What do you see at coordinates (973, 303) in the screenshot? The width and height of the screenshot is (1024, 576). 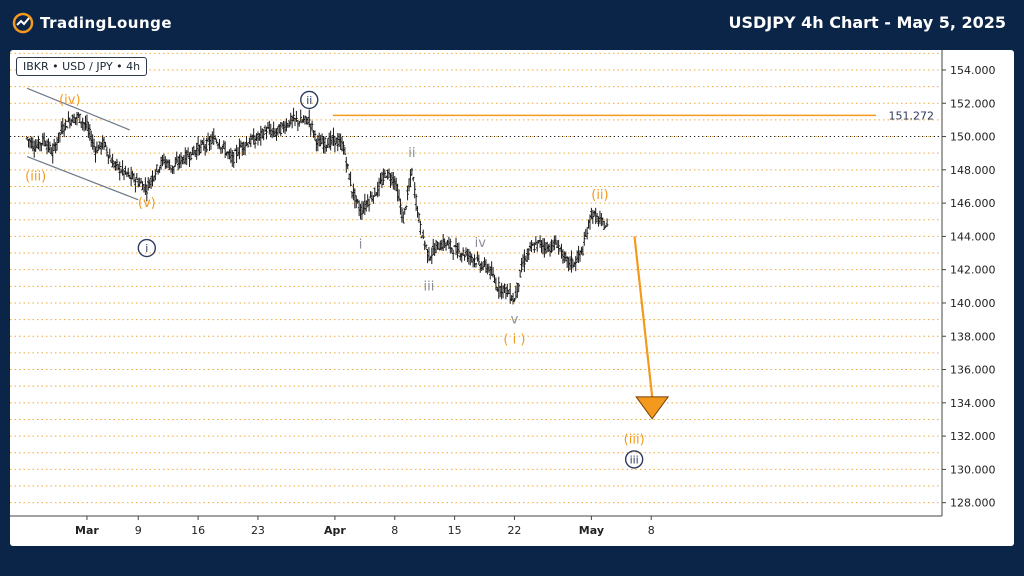 I see `y-tick-label: 140.000` at bounding box center [973, 303].